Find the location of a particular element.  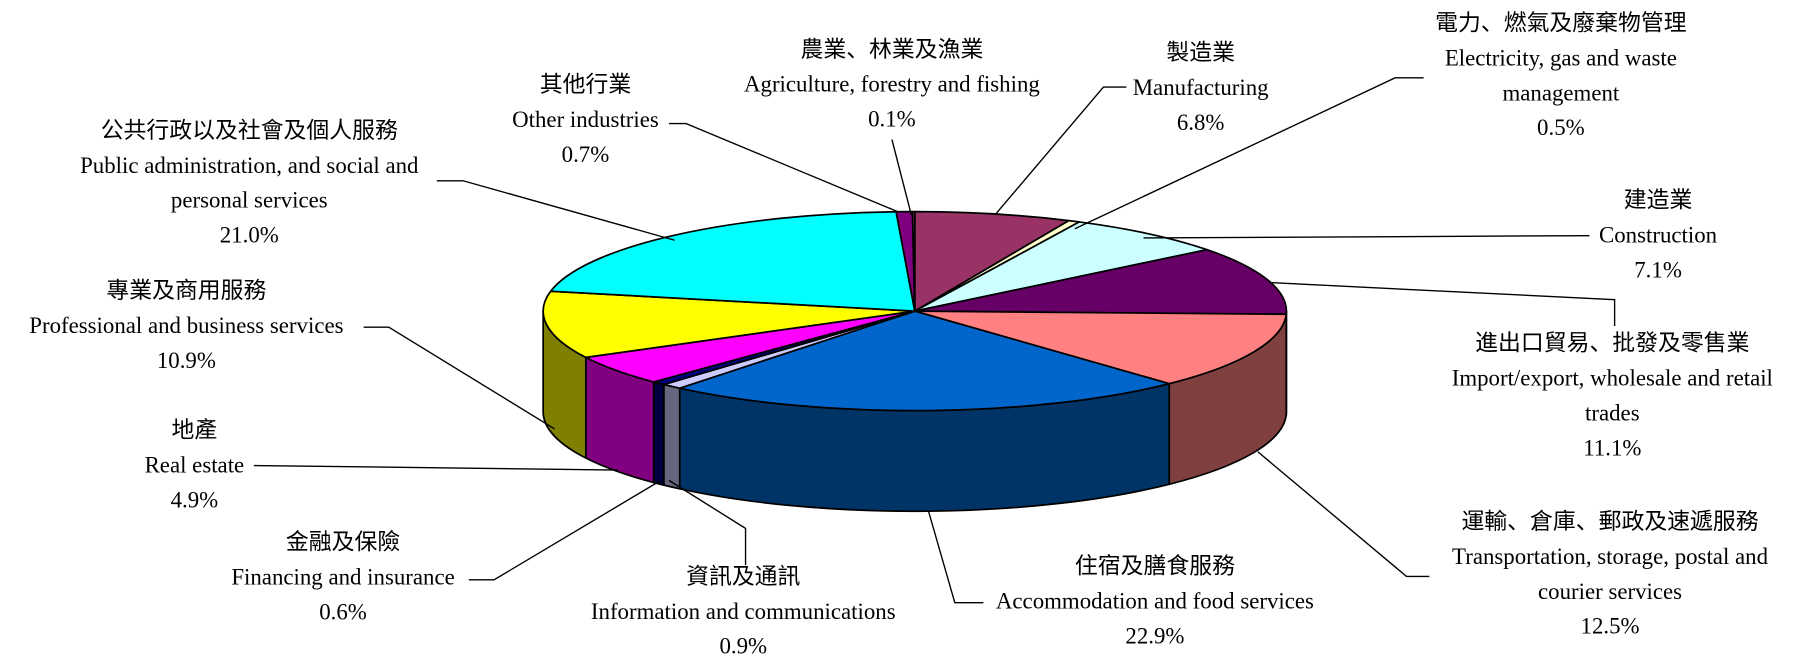

value-label: 4.9% is located at coordinates (195, 499).